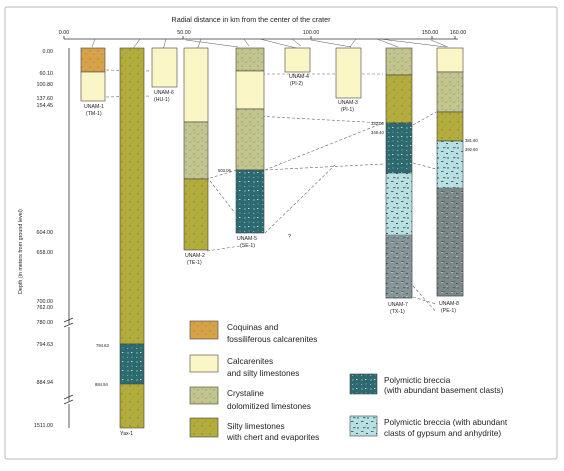 The image size is (564, 471). Describe the element at coordinates (164, 93) in the screenshot. I see `well-name: UNAM-6` at that location.